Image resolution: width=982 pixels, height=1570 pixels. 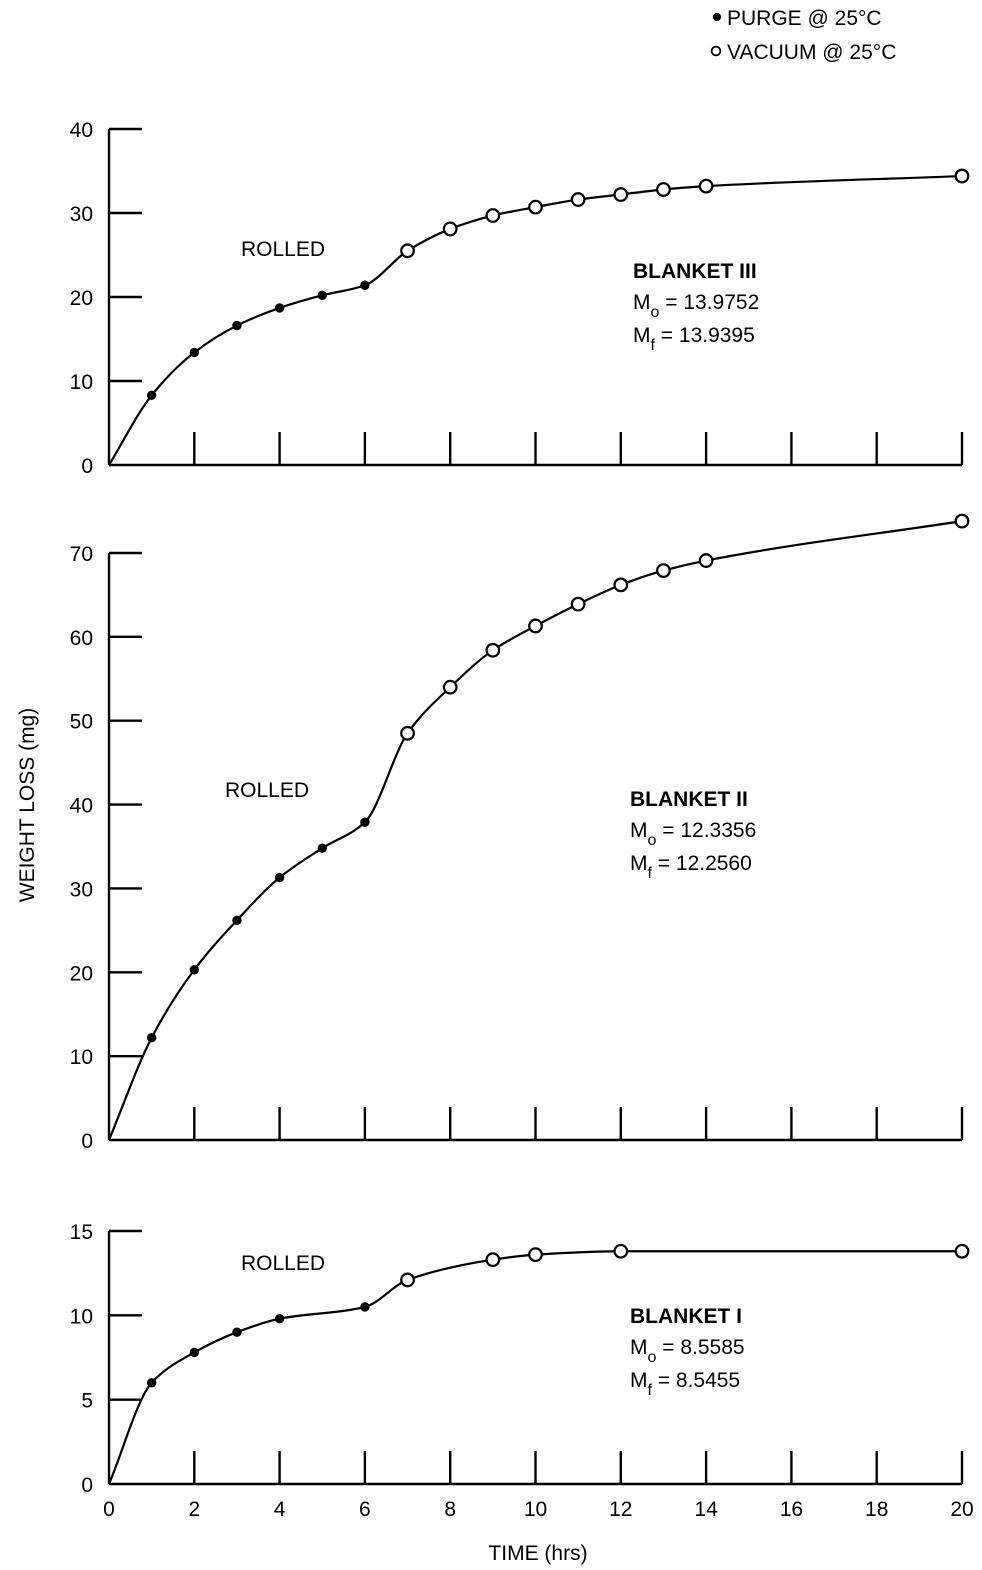 I want to click on x-tick-label: 4, so click(x=280, y=1509).